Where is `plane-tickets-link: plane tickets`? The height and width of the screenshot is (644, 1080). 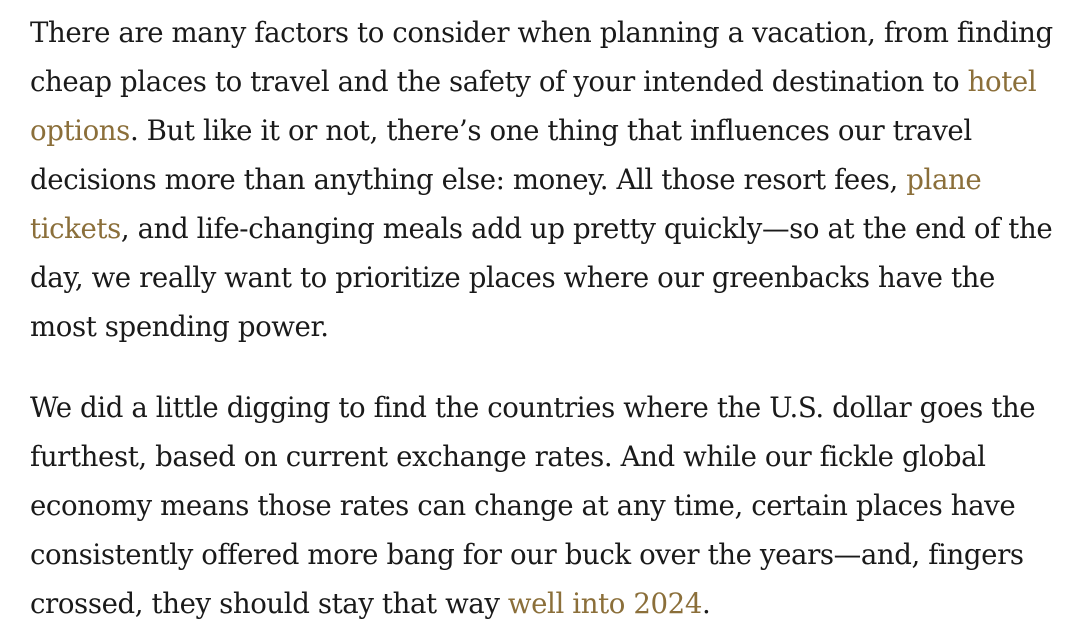
plane-tickets-link: plane tickets is located at coordinates (506, 204).